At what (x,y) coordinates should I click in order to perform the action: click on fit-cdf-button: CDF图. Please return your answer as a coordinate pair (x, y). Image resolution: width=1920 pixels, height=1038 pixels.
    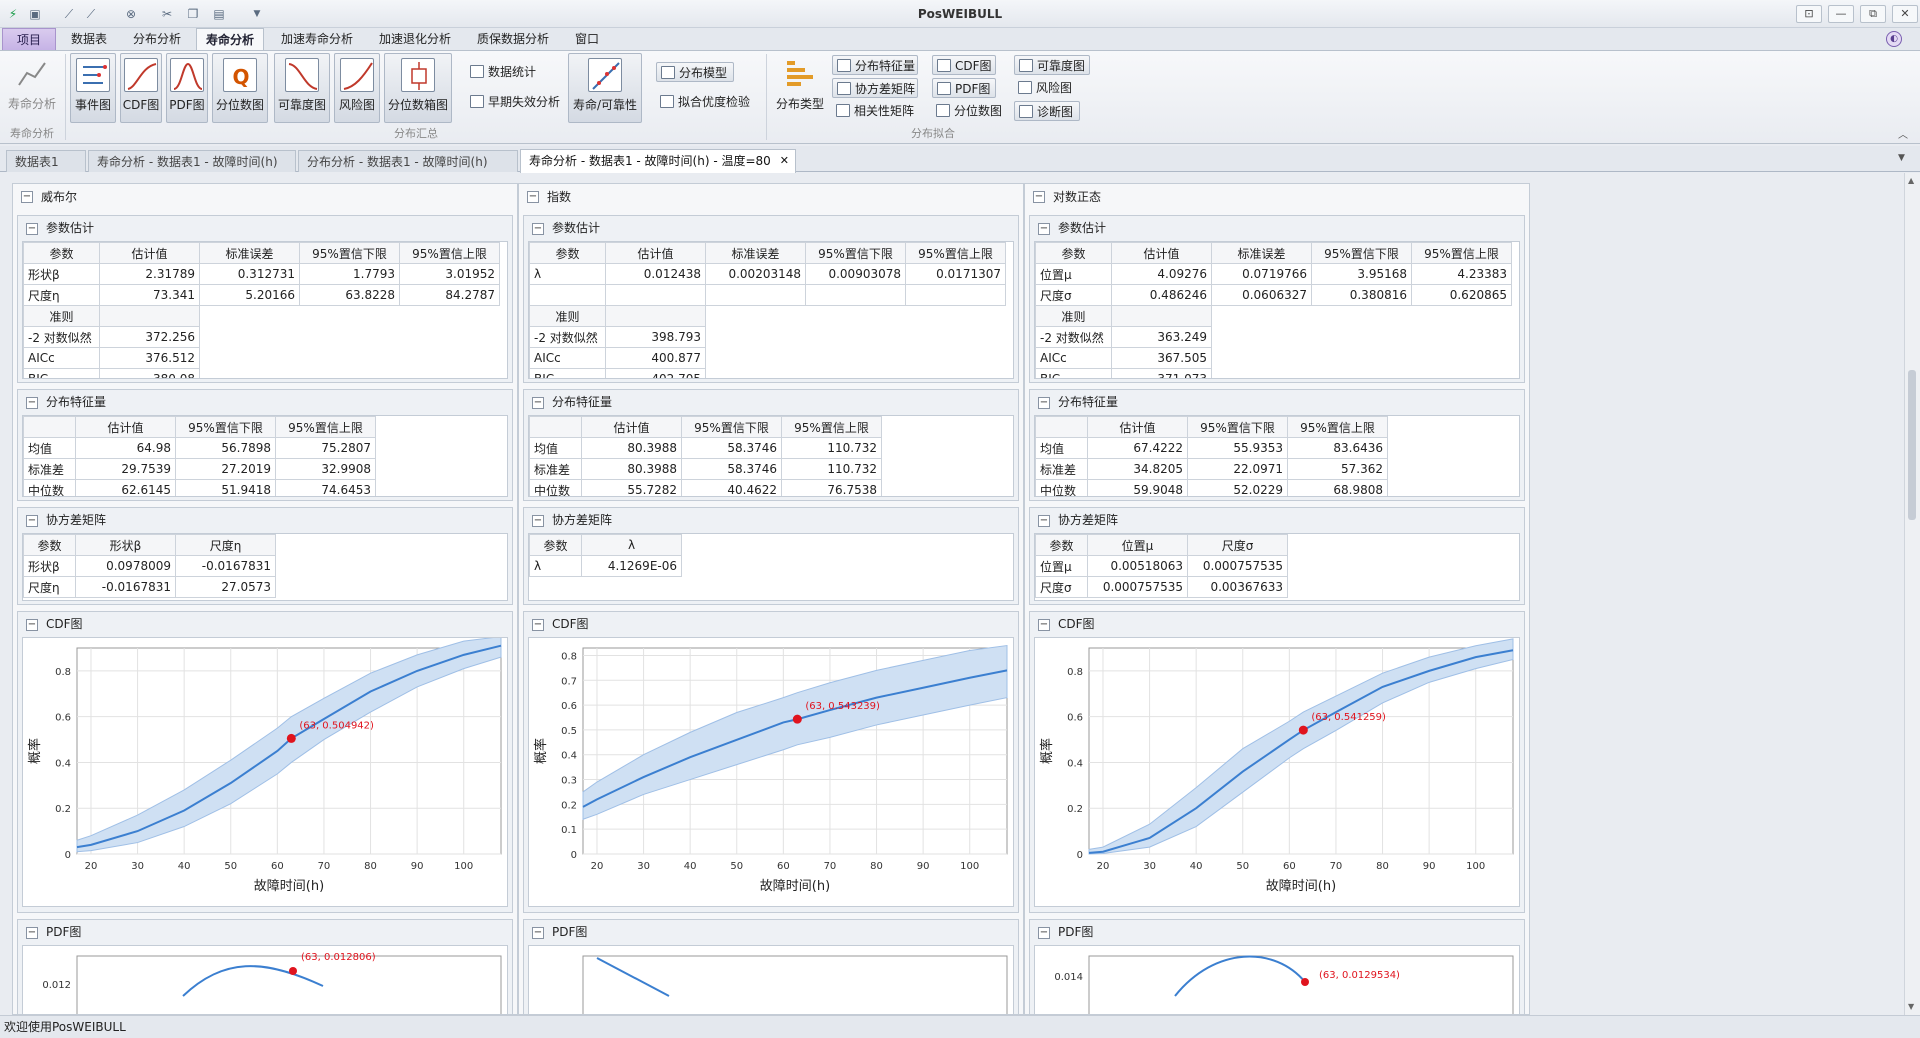
    Looking at the image, I should click on (964, 65).